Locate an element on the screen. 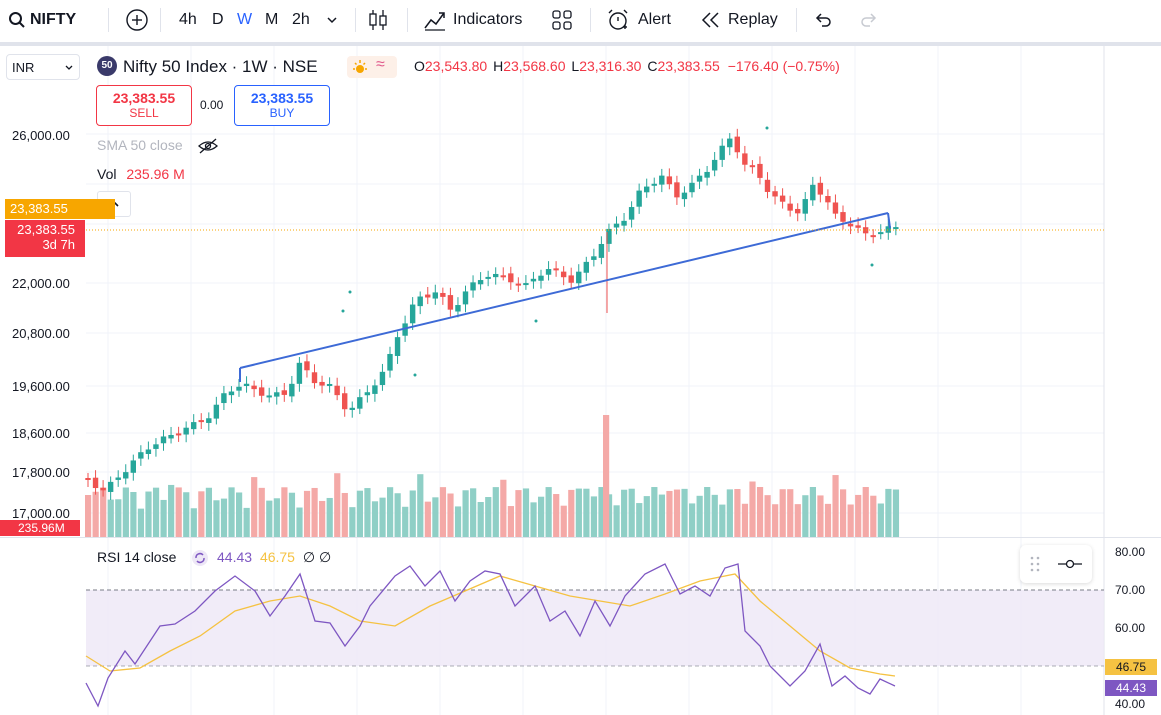  sell-button: 23,383.55 SELL is located at coordinates (144, 105).